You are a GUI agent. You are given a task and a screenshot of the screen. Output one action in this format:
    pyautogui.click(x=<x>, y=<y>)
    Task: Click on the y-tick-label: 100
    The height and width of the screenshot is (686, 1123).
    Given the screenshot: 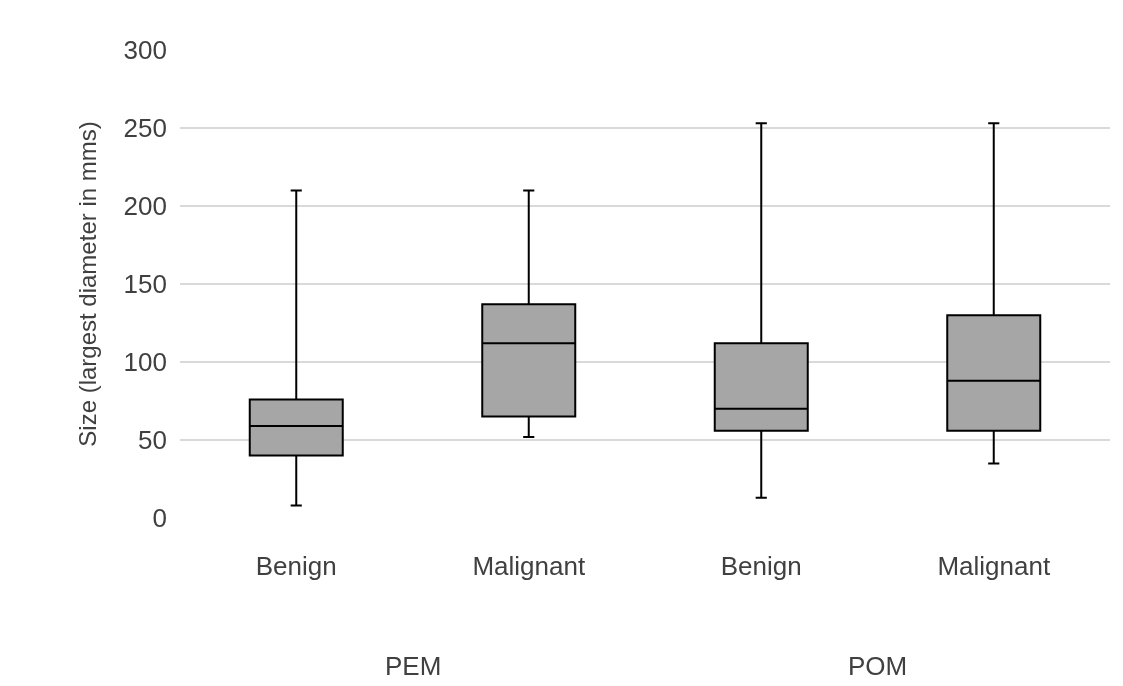 What is the action you would take?
    pyautogui.click(x=145, y=362)
    